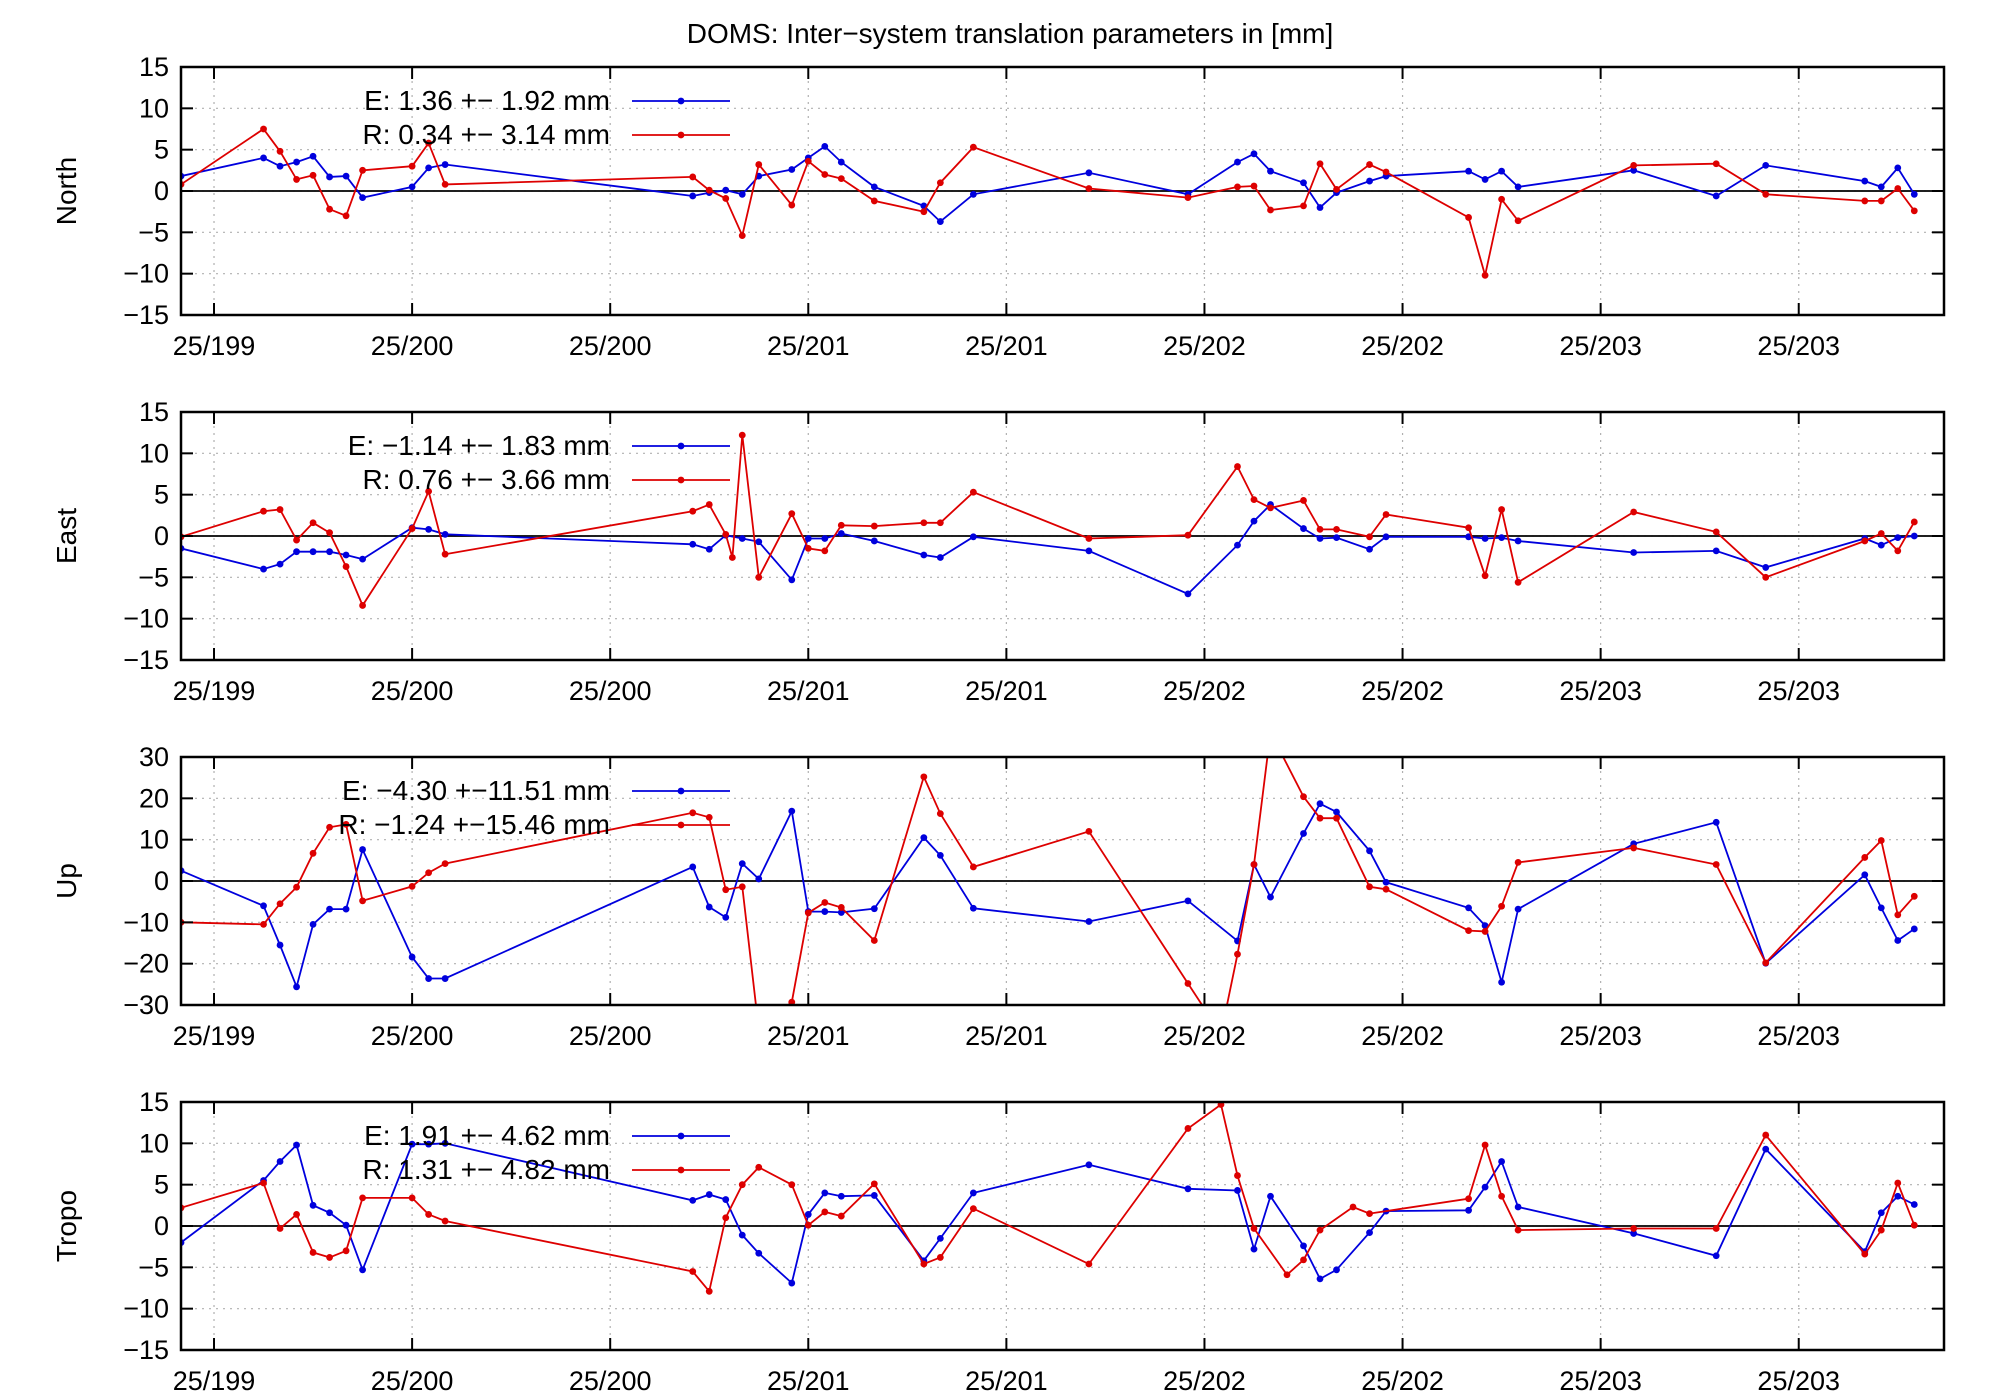  I want to click on legend-marker-E, so click(681, 1136).